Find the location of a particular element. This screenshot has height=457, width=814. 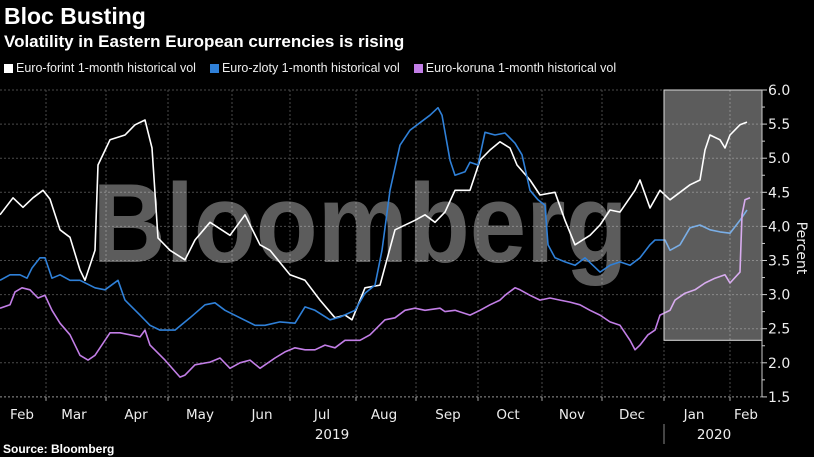

legend-item-zloty: Euro-zloty 1-month historical vol is located at coordinates (304, 68).